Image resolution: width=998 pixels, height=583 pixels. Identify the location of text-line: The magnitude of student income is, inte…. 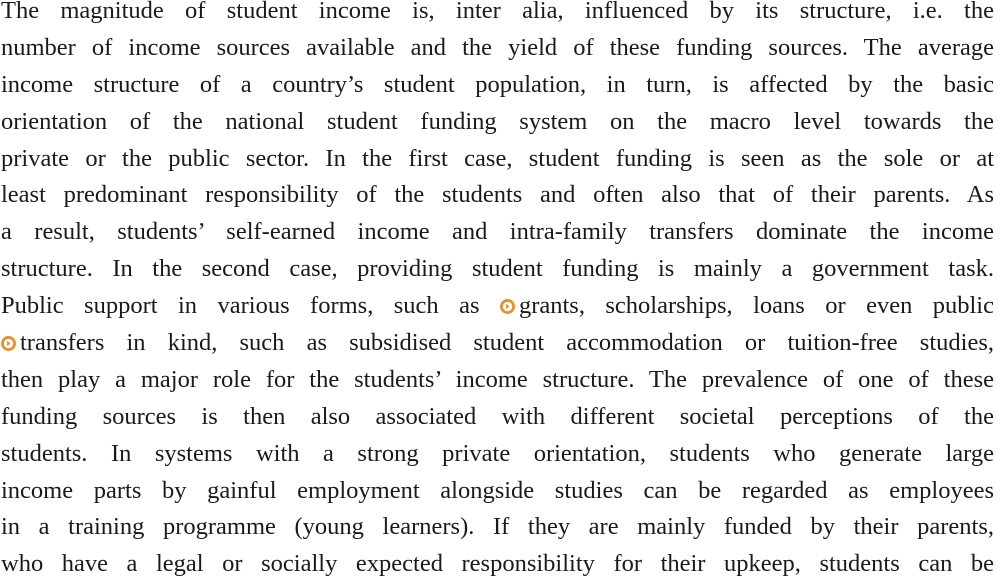
(497, 15).